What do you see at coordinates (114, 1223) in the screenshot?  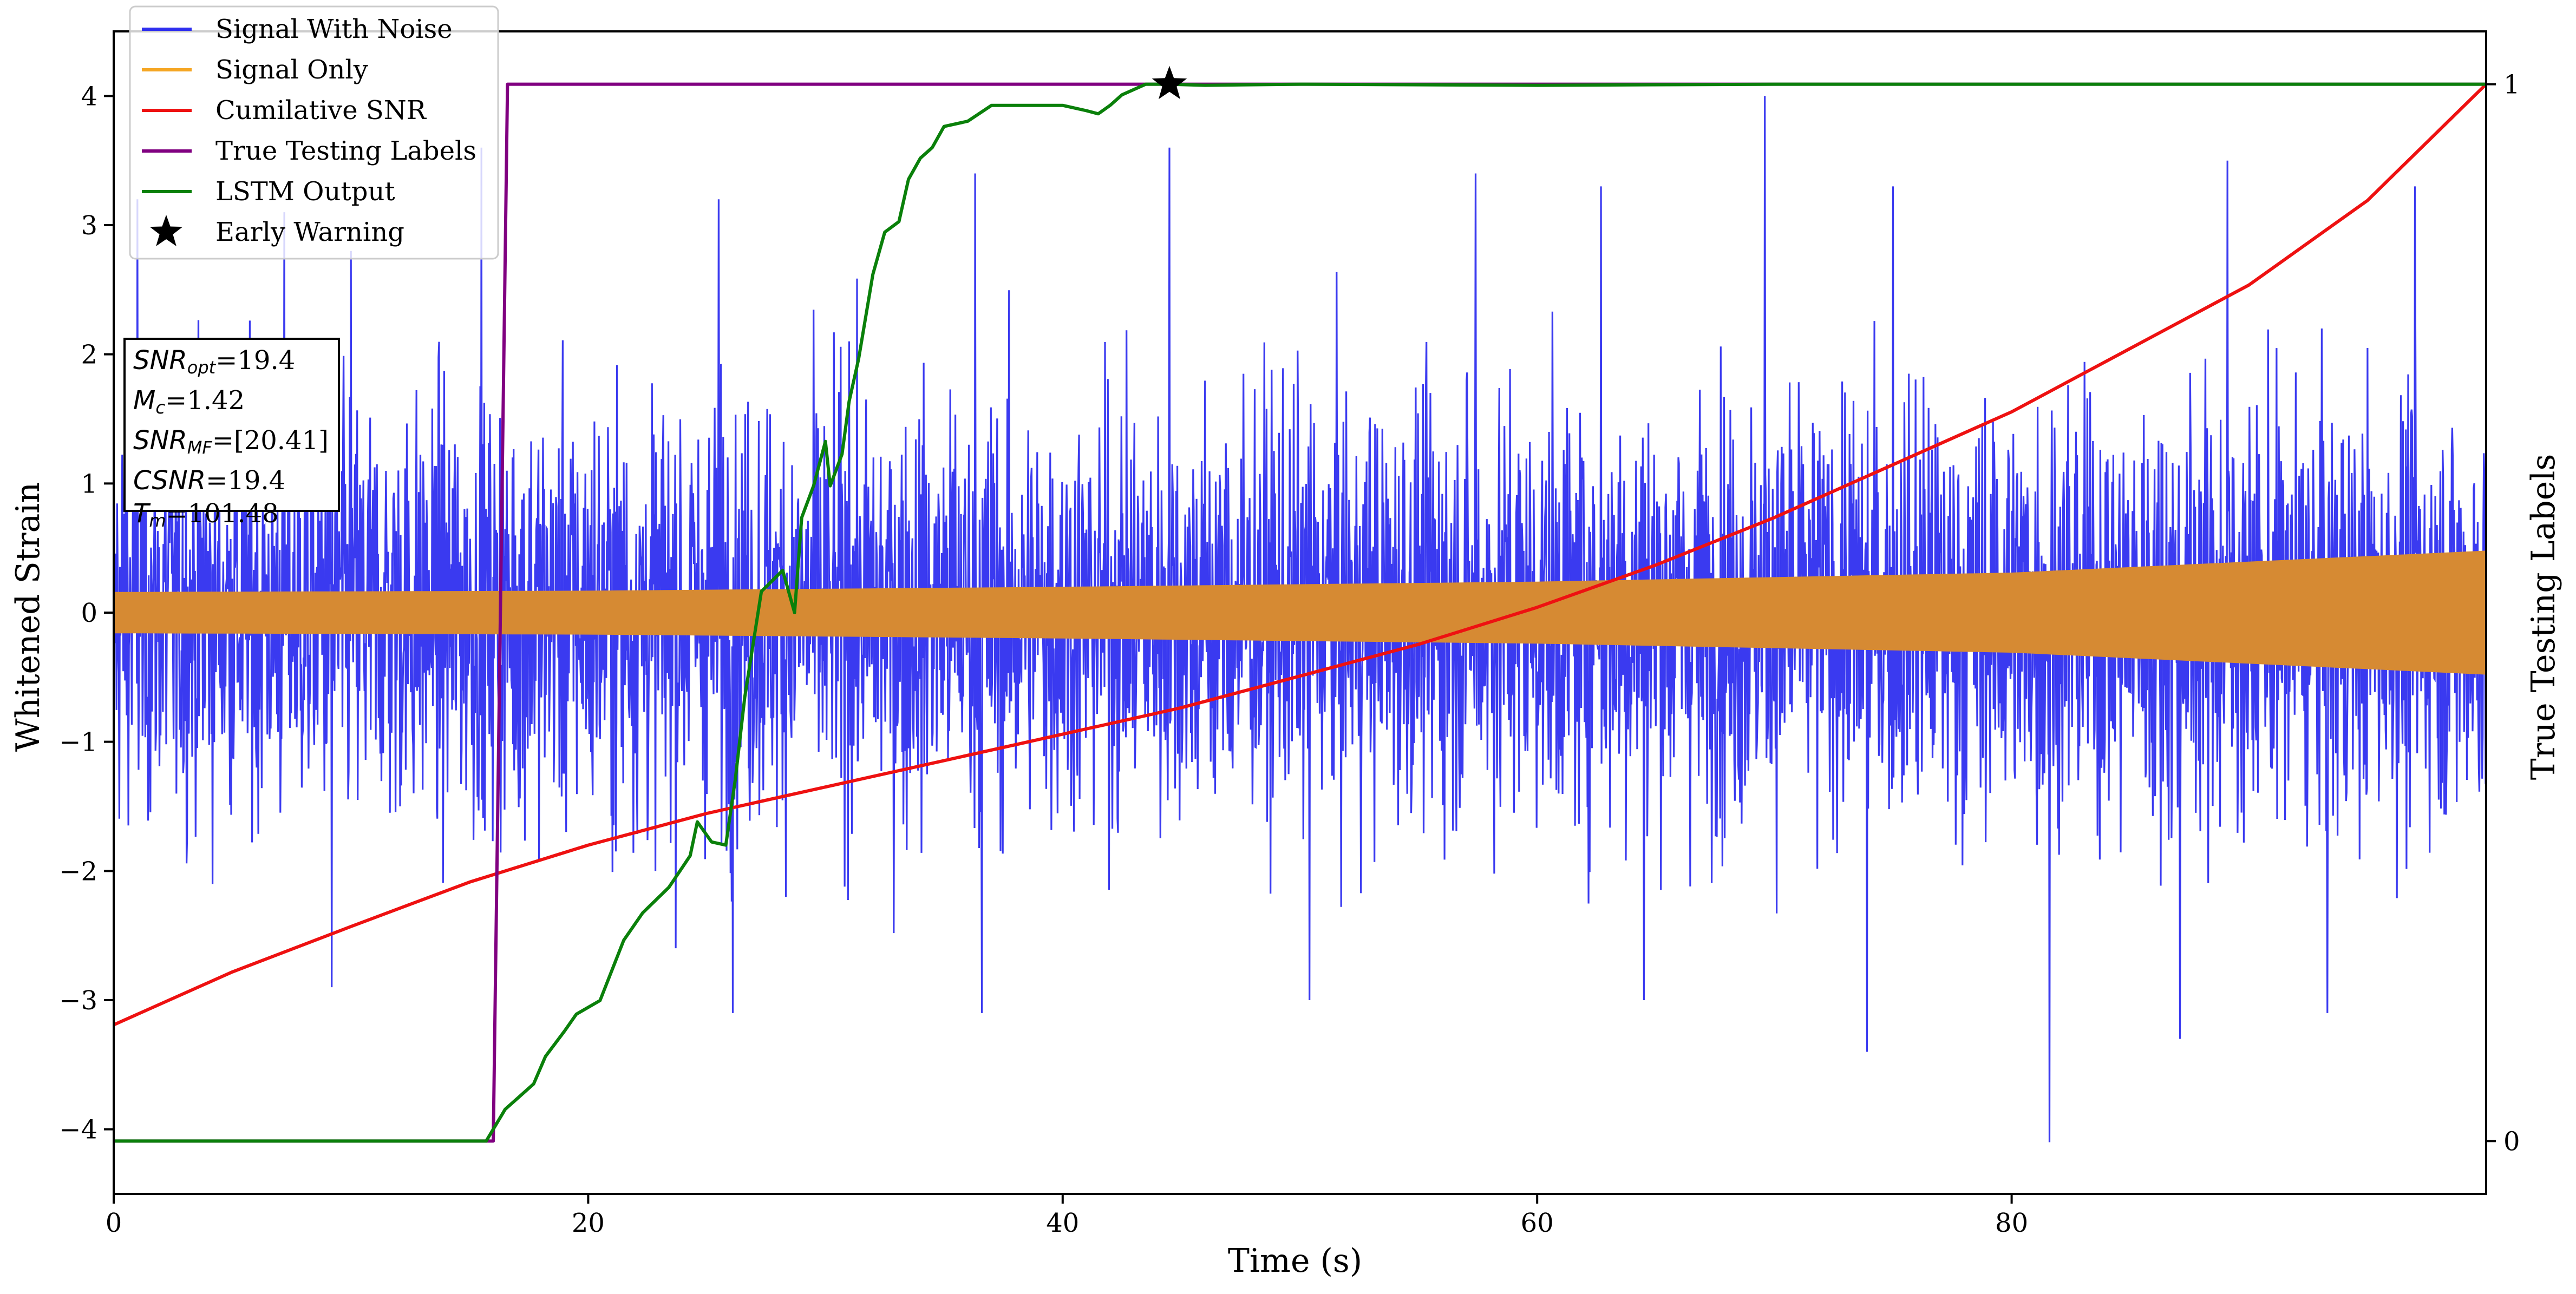 I see `x-tick-label: 0` at bounding box center [114, 1223].